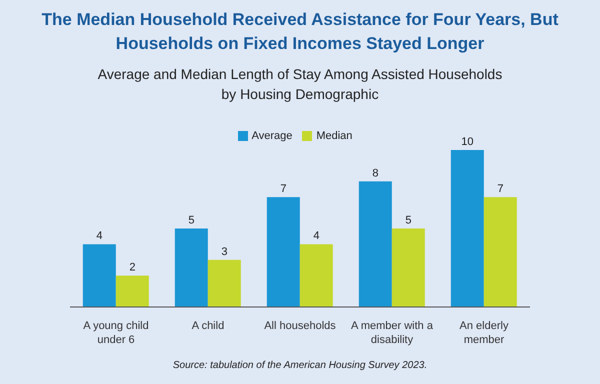 The width and height of the screenshot is (600, 384). I want to click on source-note: Source: tabulation of the American Housing Survey 2023., so click(300, 365).